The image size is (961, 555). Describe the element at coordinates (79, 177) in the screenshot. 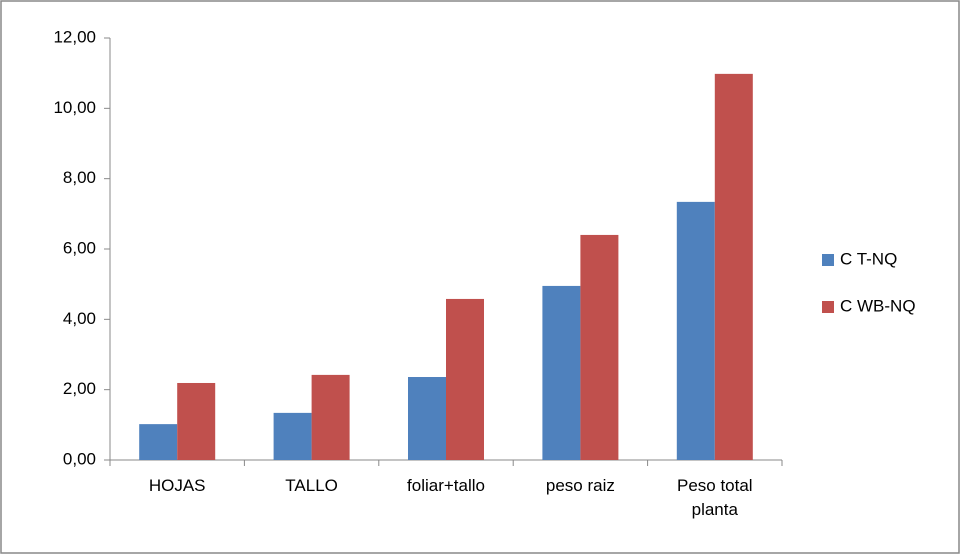

I see `y-tick-label: 8,00` at that location.